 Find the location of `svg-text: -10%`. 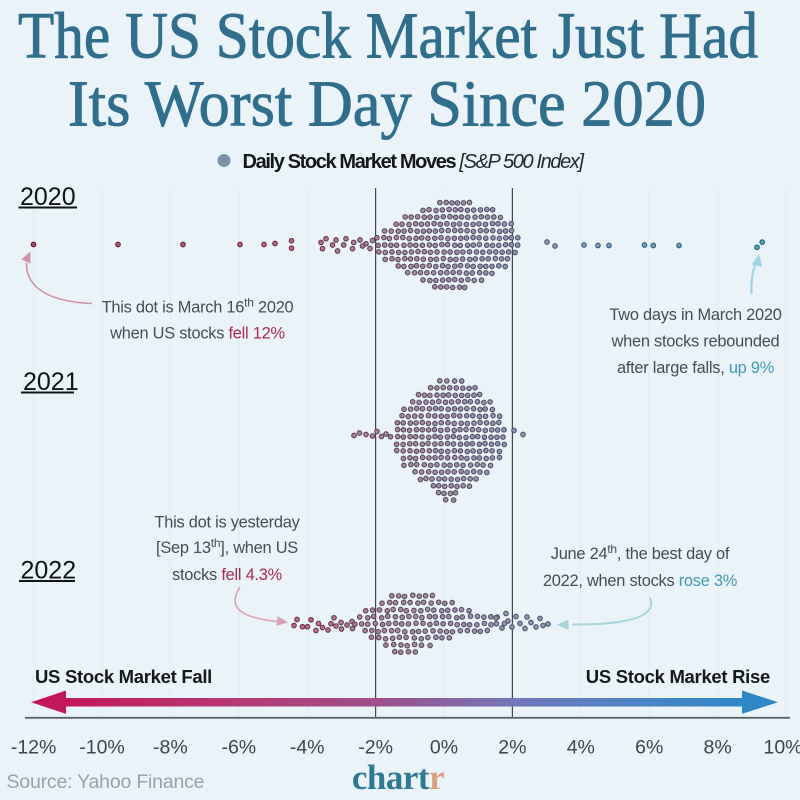

svg-text: -10% is located at coordinates (102, 748).